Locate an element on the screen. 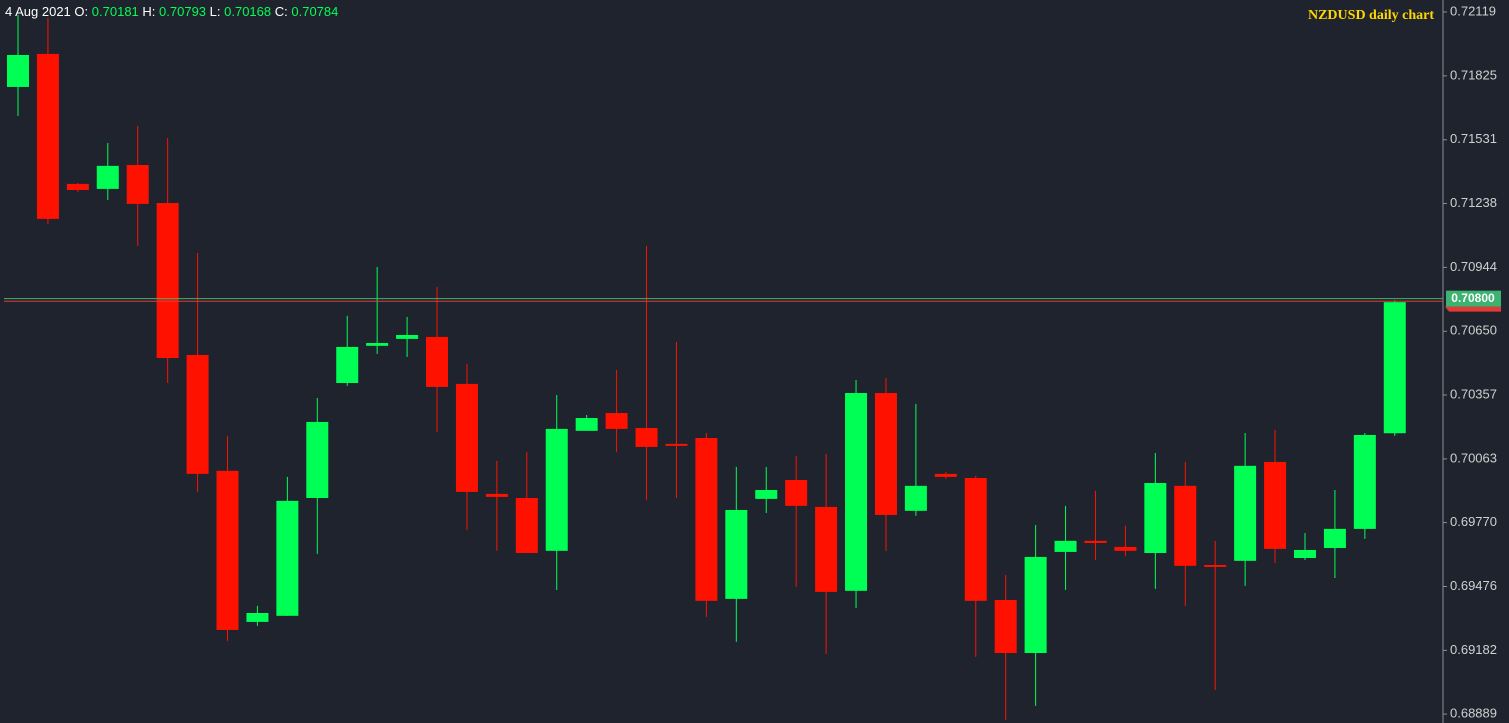 Image resolution: width=1509 pixels, height=723 pixels. info-label: H: is located at coordinates (149, 11).